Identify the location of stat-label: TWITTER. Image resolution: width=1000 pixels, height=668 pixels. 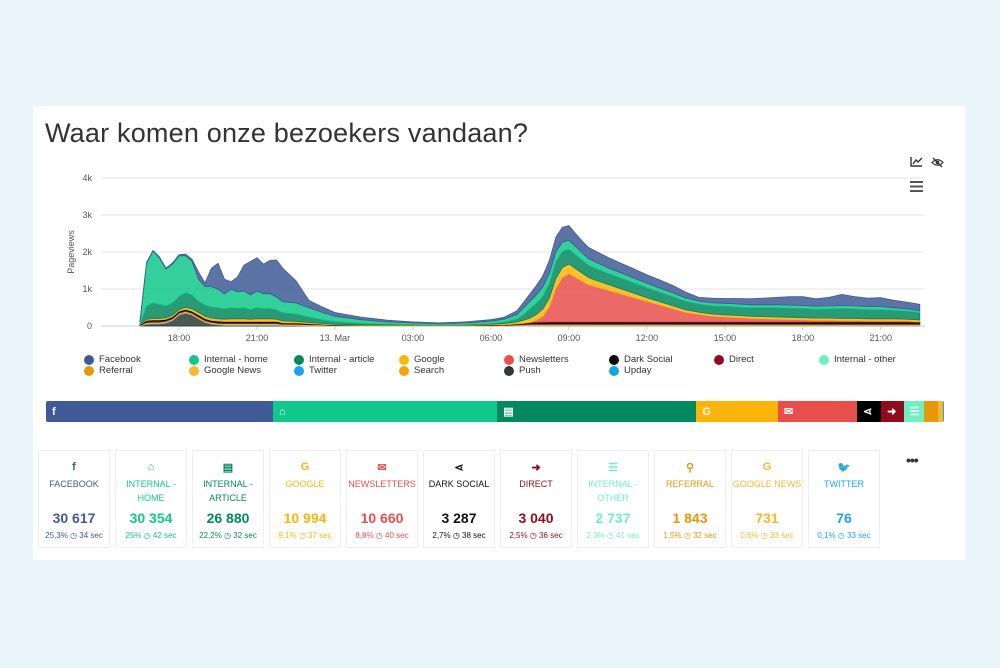
(844, 484).